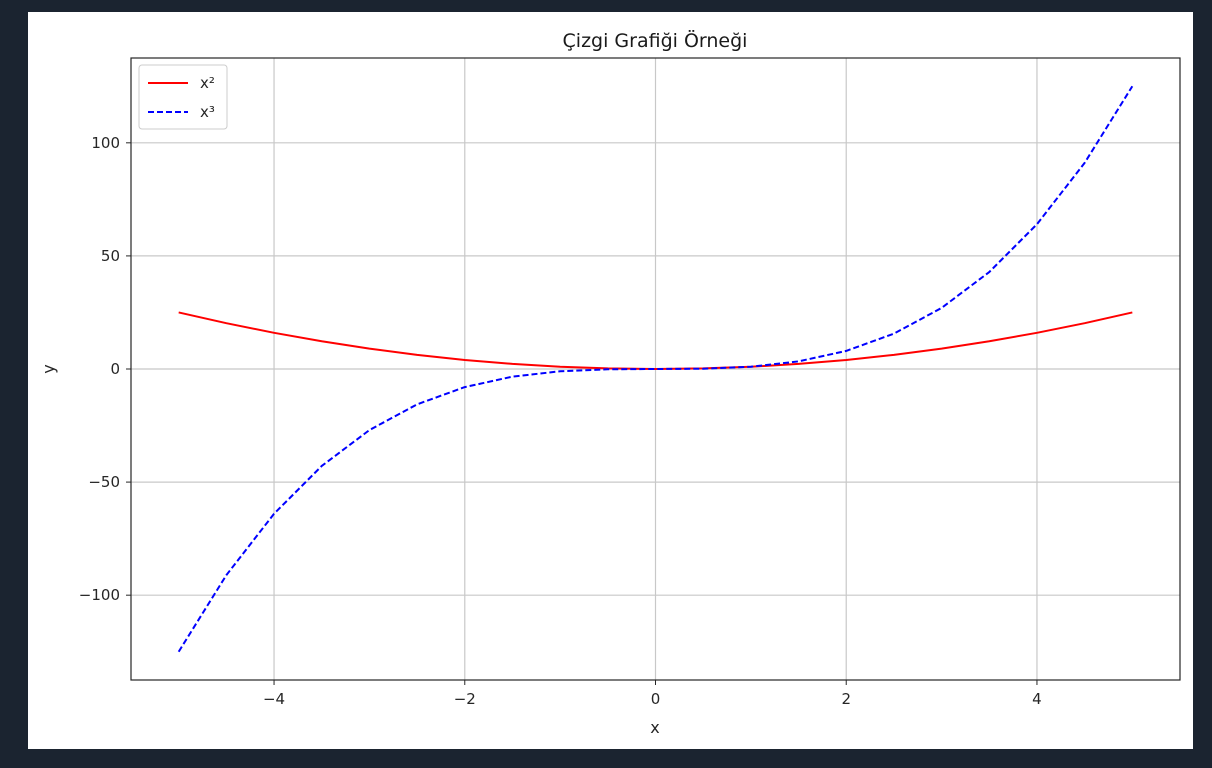 The height and width of the screenshot is (768, 1212). What do you see at coordinates (105, 369) in the screenshot?
I see `y-axis-ticks: −100 −50 0 50 100` at bounding box center [105, 369].